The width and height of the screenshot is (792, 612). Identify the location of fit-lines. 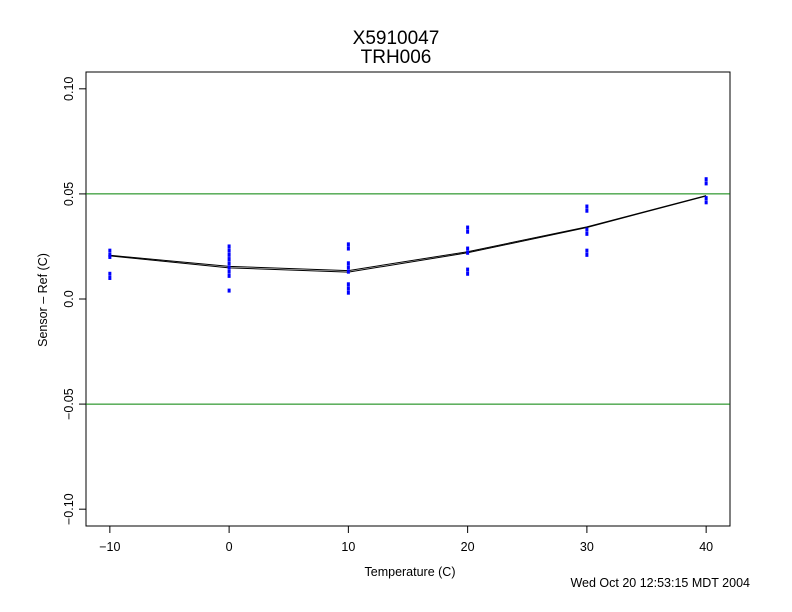
(408, 234).